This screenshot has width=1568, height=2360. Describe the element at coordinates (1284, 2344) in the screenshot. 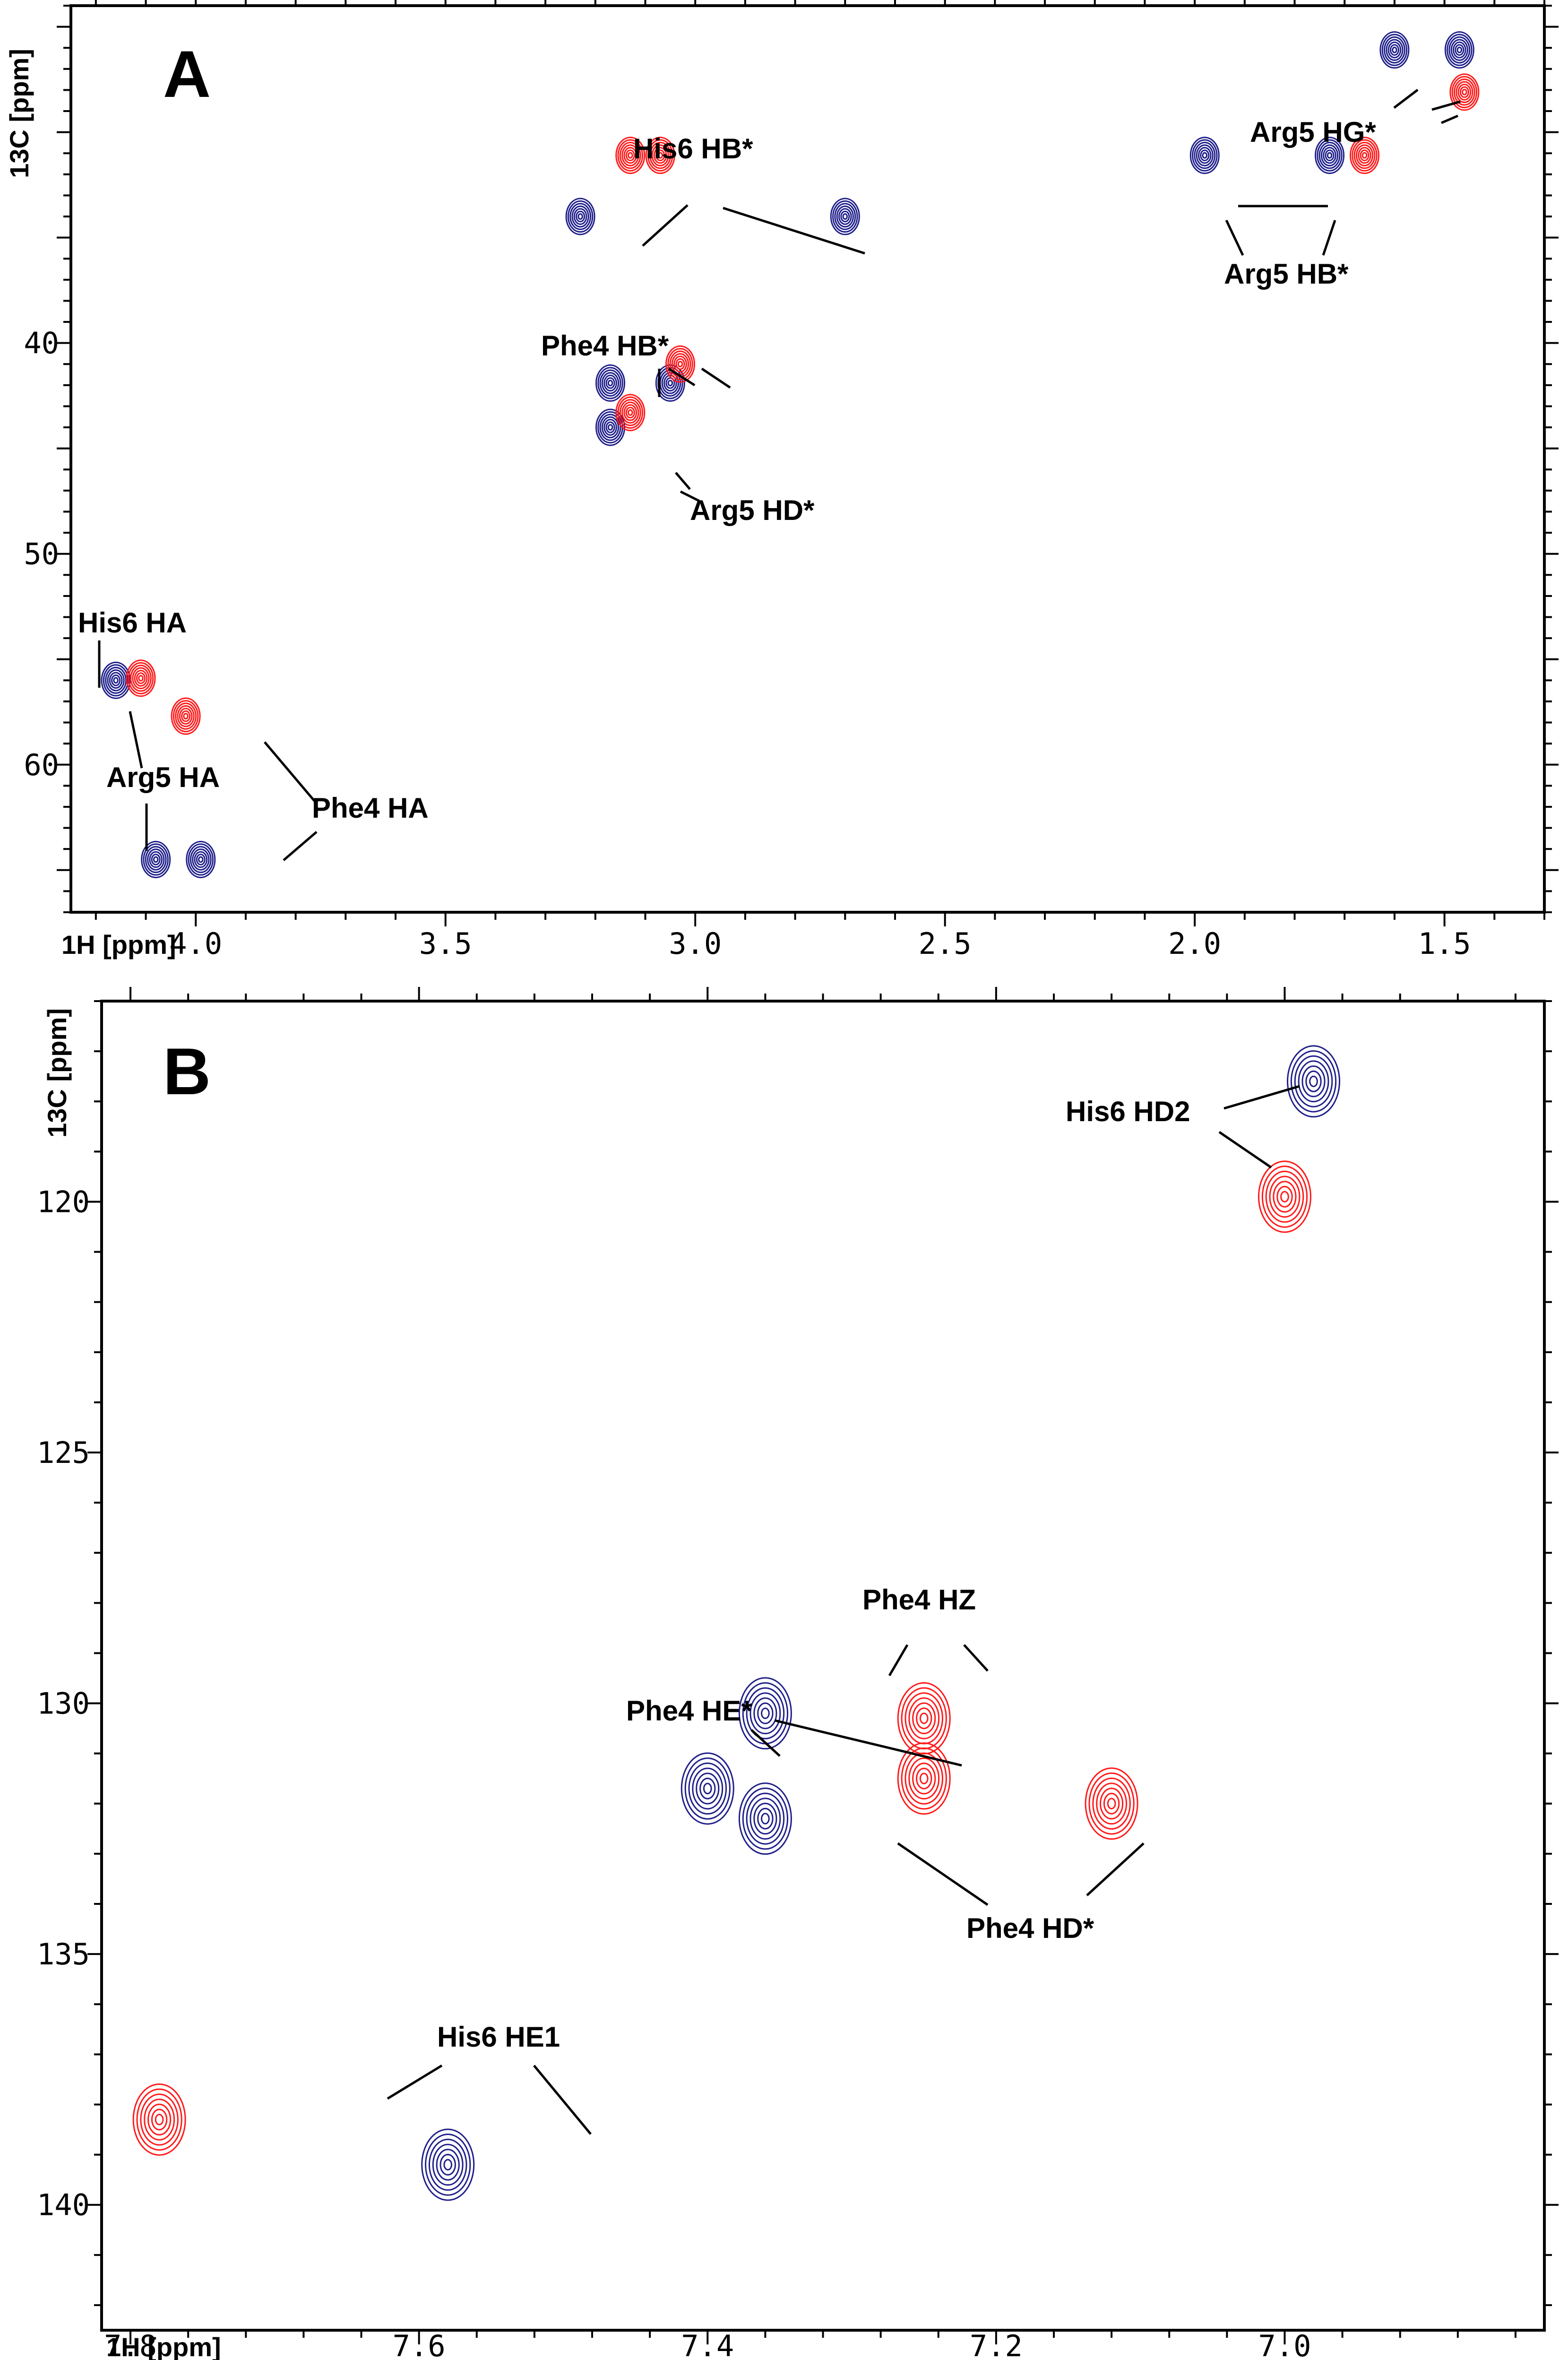

I see `b-x-tick-label: 7.0` at that location.